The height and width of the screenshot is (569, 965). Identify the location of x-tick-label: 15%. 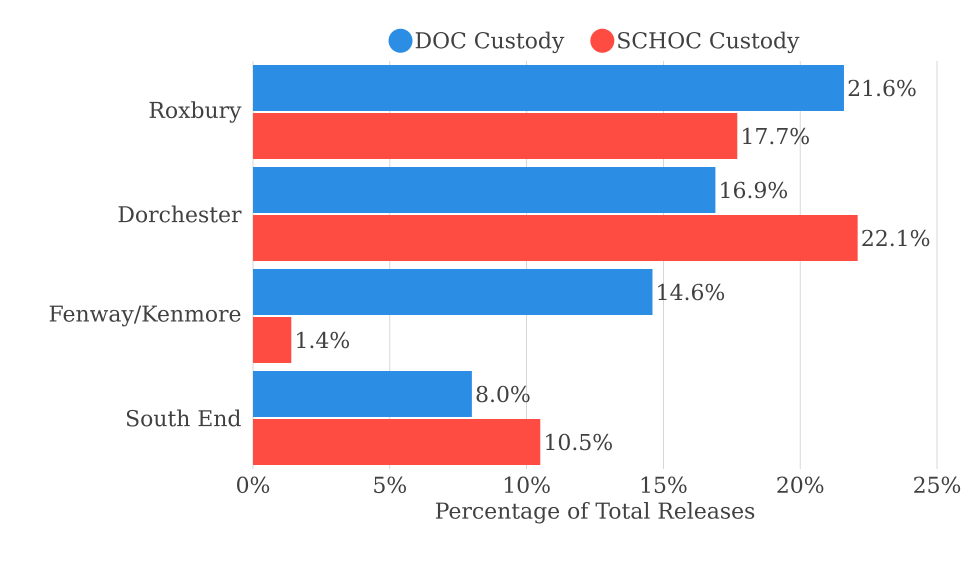
(664, 485).